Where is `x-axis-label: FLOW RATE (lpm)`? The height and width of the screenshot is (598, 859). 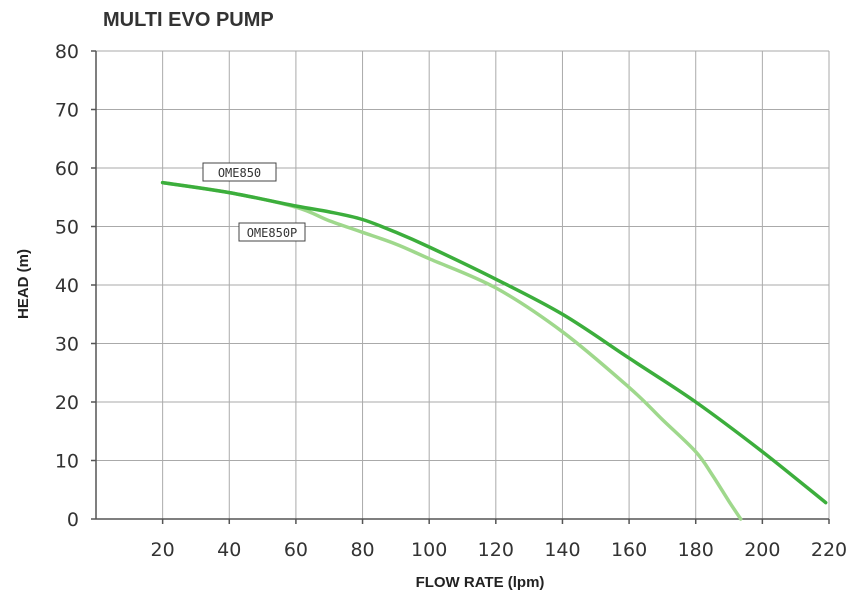 x-axis-label: FLOW RATE (lpm) is located at coordinates (480, 582).